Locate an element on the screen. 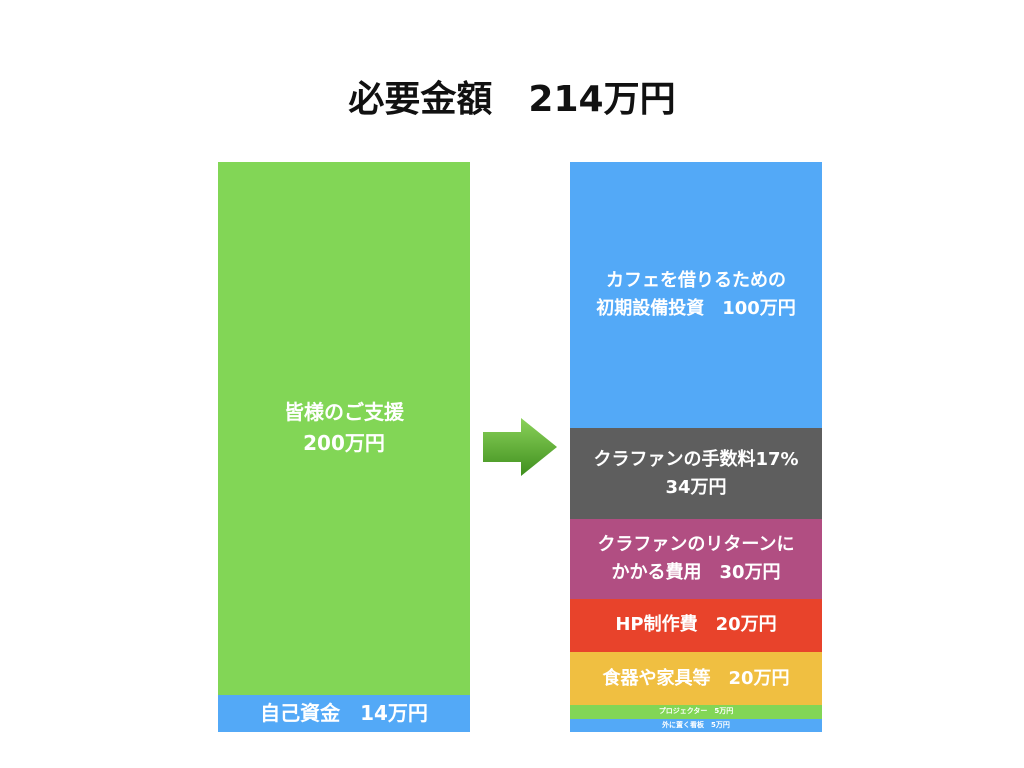  right-column-segment: 食器や家具等 20万円 is located at coordinates (696, 679).